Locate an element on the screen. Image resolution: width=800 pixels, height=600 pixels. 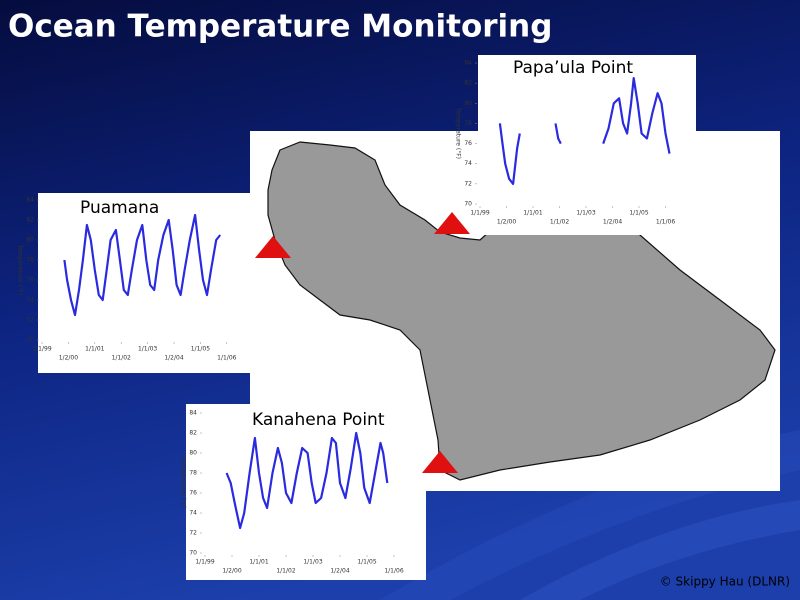
credit: © Skippy Hau (DLNR) is located at coordinates (725, 582).